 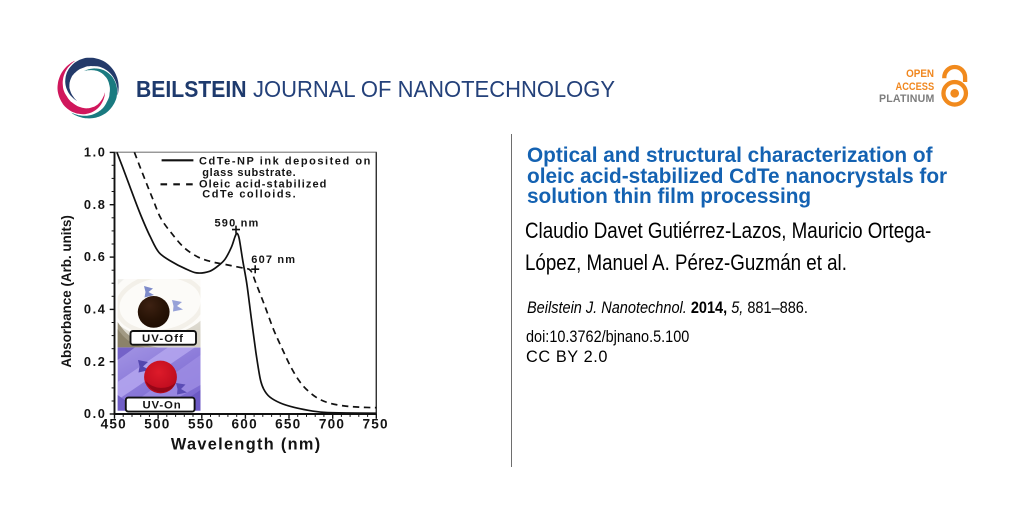 What do you see at coordinates (249, 194) in the screenshot?
I see `svg-text: CdTe colloids.` at bounding box center [249, 194].